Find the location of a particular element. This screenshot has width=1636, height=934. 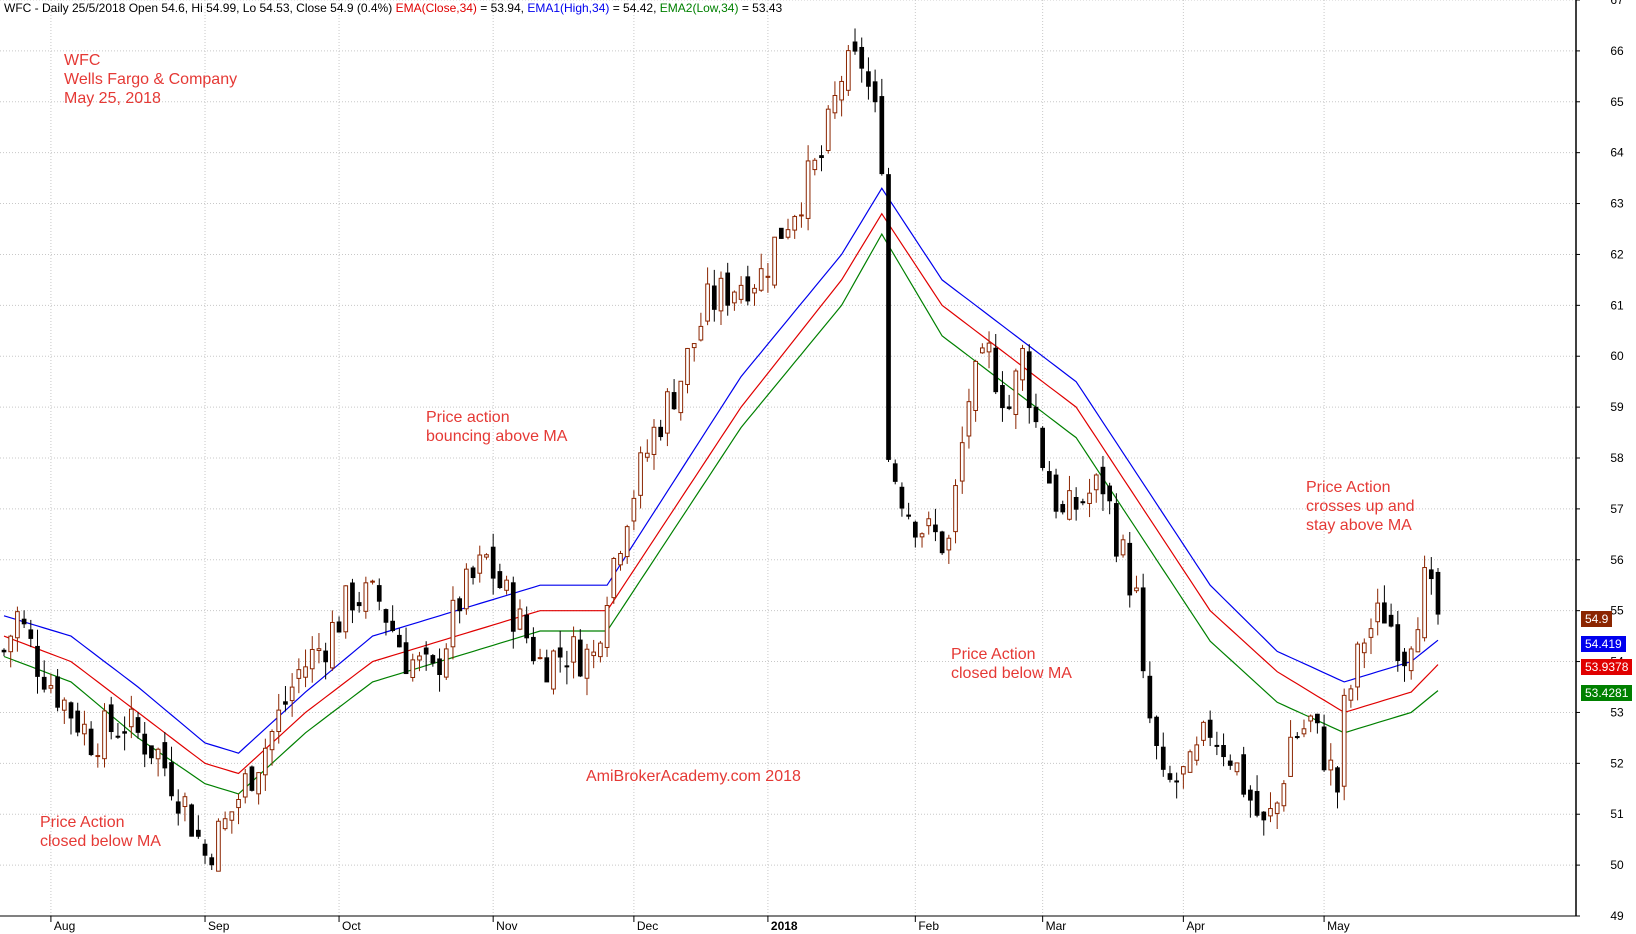

annotation-line: bouncing above MA is located at coordinates (497, 436).